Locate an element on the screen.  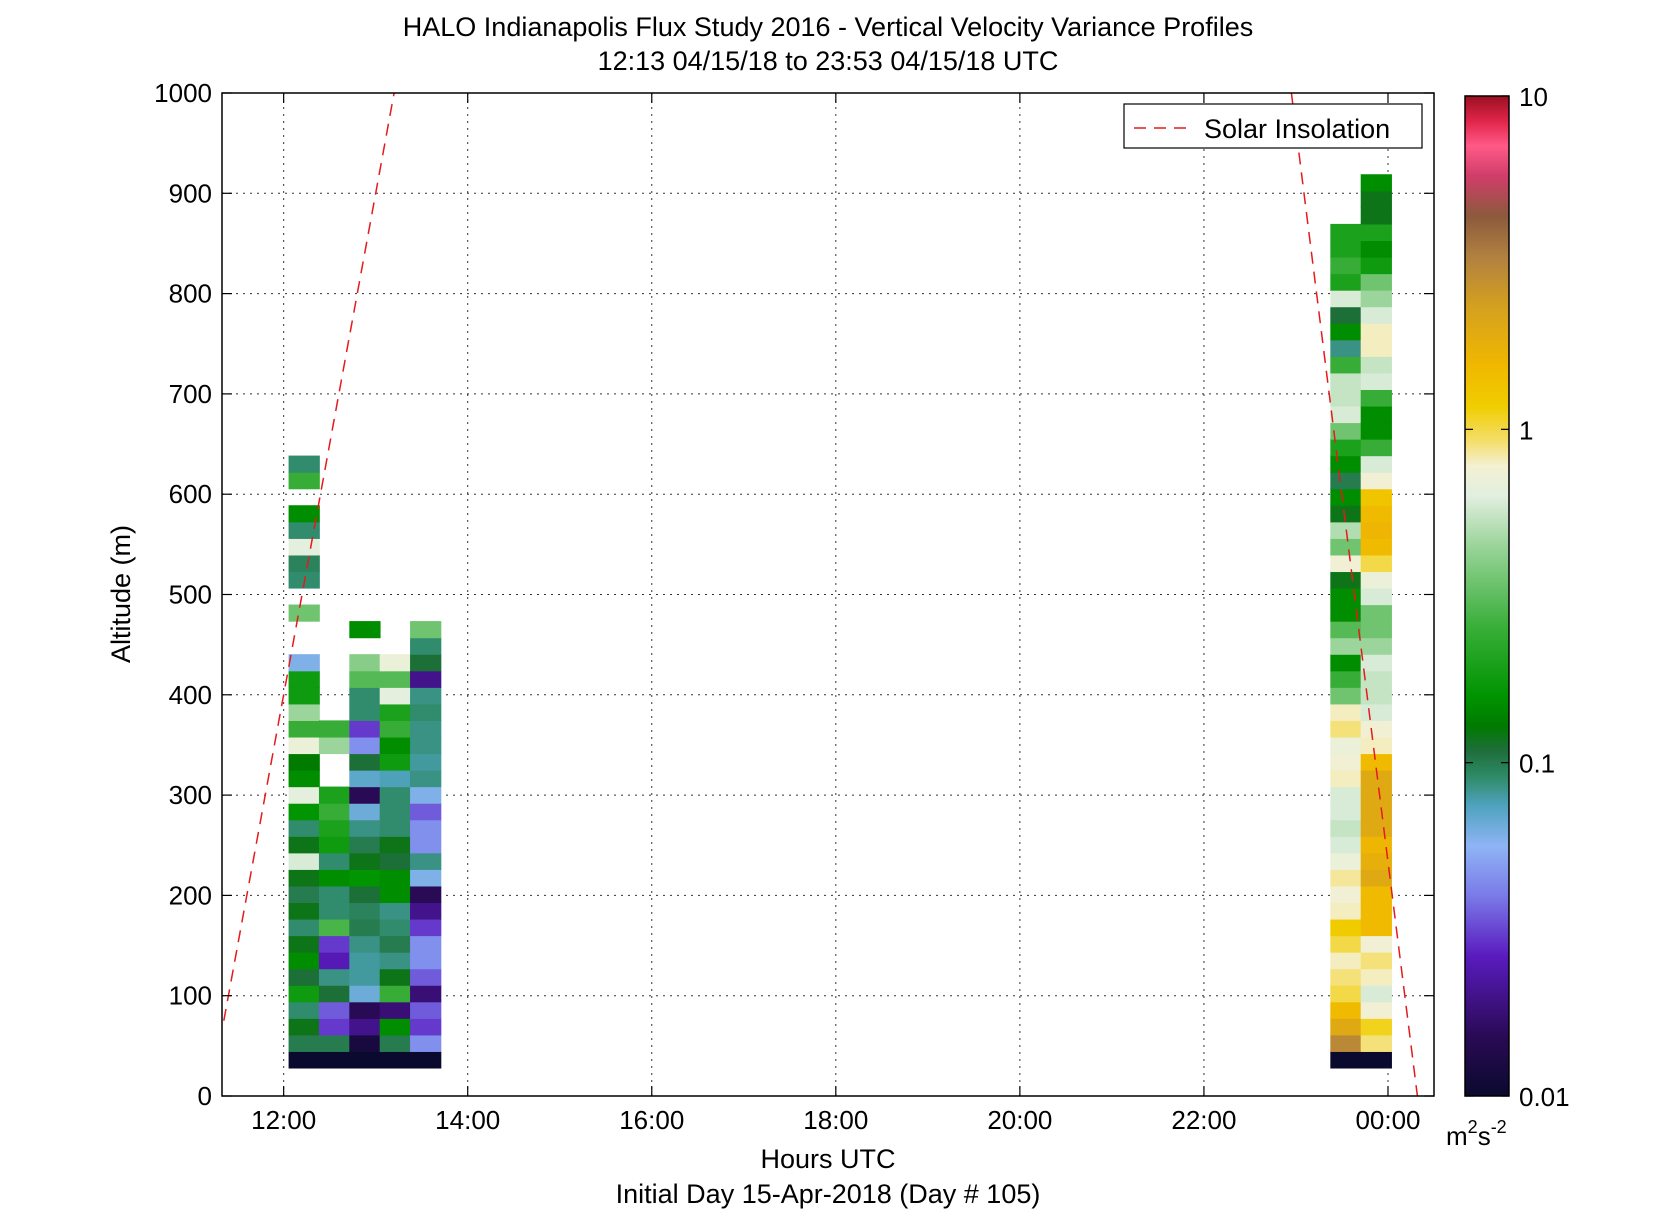
y-tick-label: 900 is located at coordinates (190, 193).